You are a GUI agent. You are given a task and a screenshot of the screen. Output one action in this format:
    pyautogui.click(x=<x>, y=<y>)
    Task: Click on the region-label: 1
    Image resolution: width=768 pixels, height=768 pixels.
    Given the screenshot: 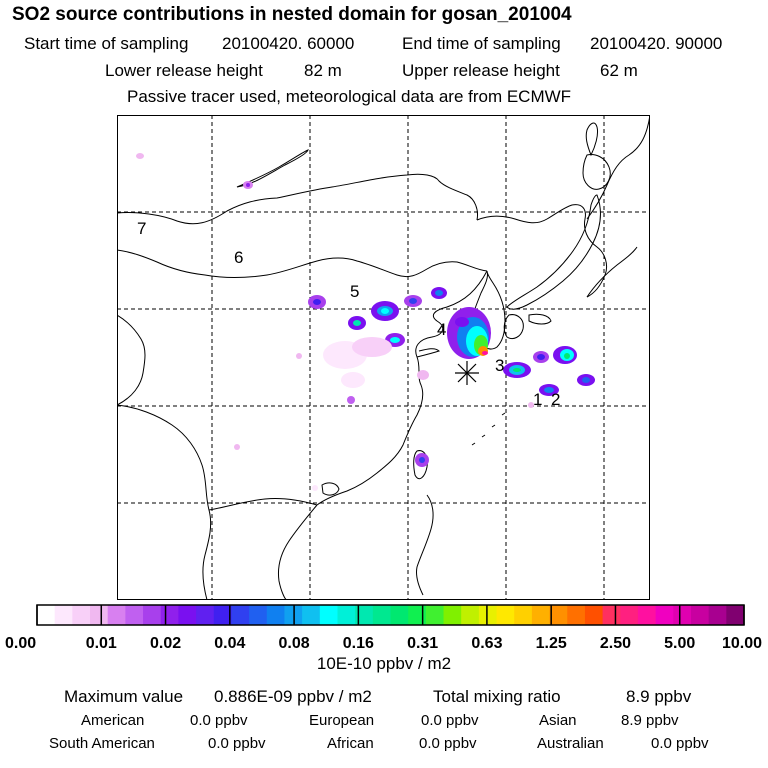 What is the action you would take?
    pyautogui.click(x=537, y=399)
    